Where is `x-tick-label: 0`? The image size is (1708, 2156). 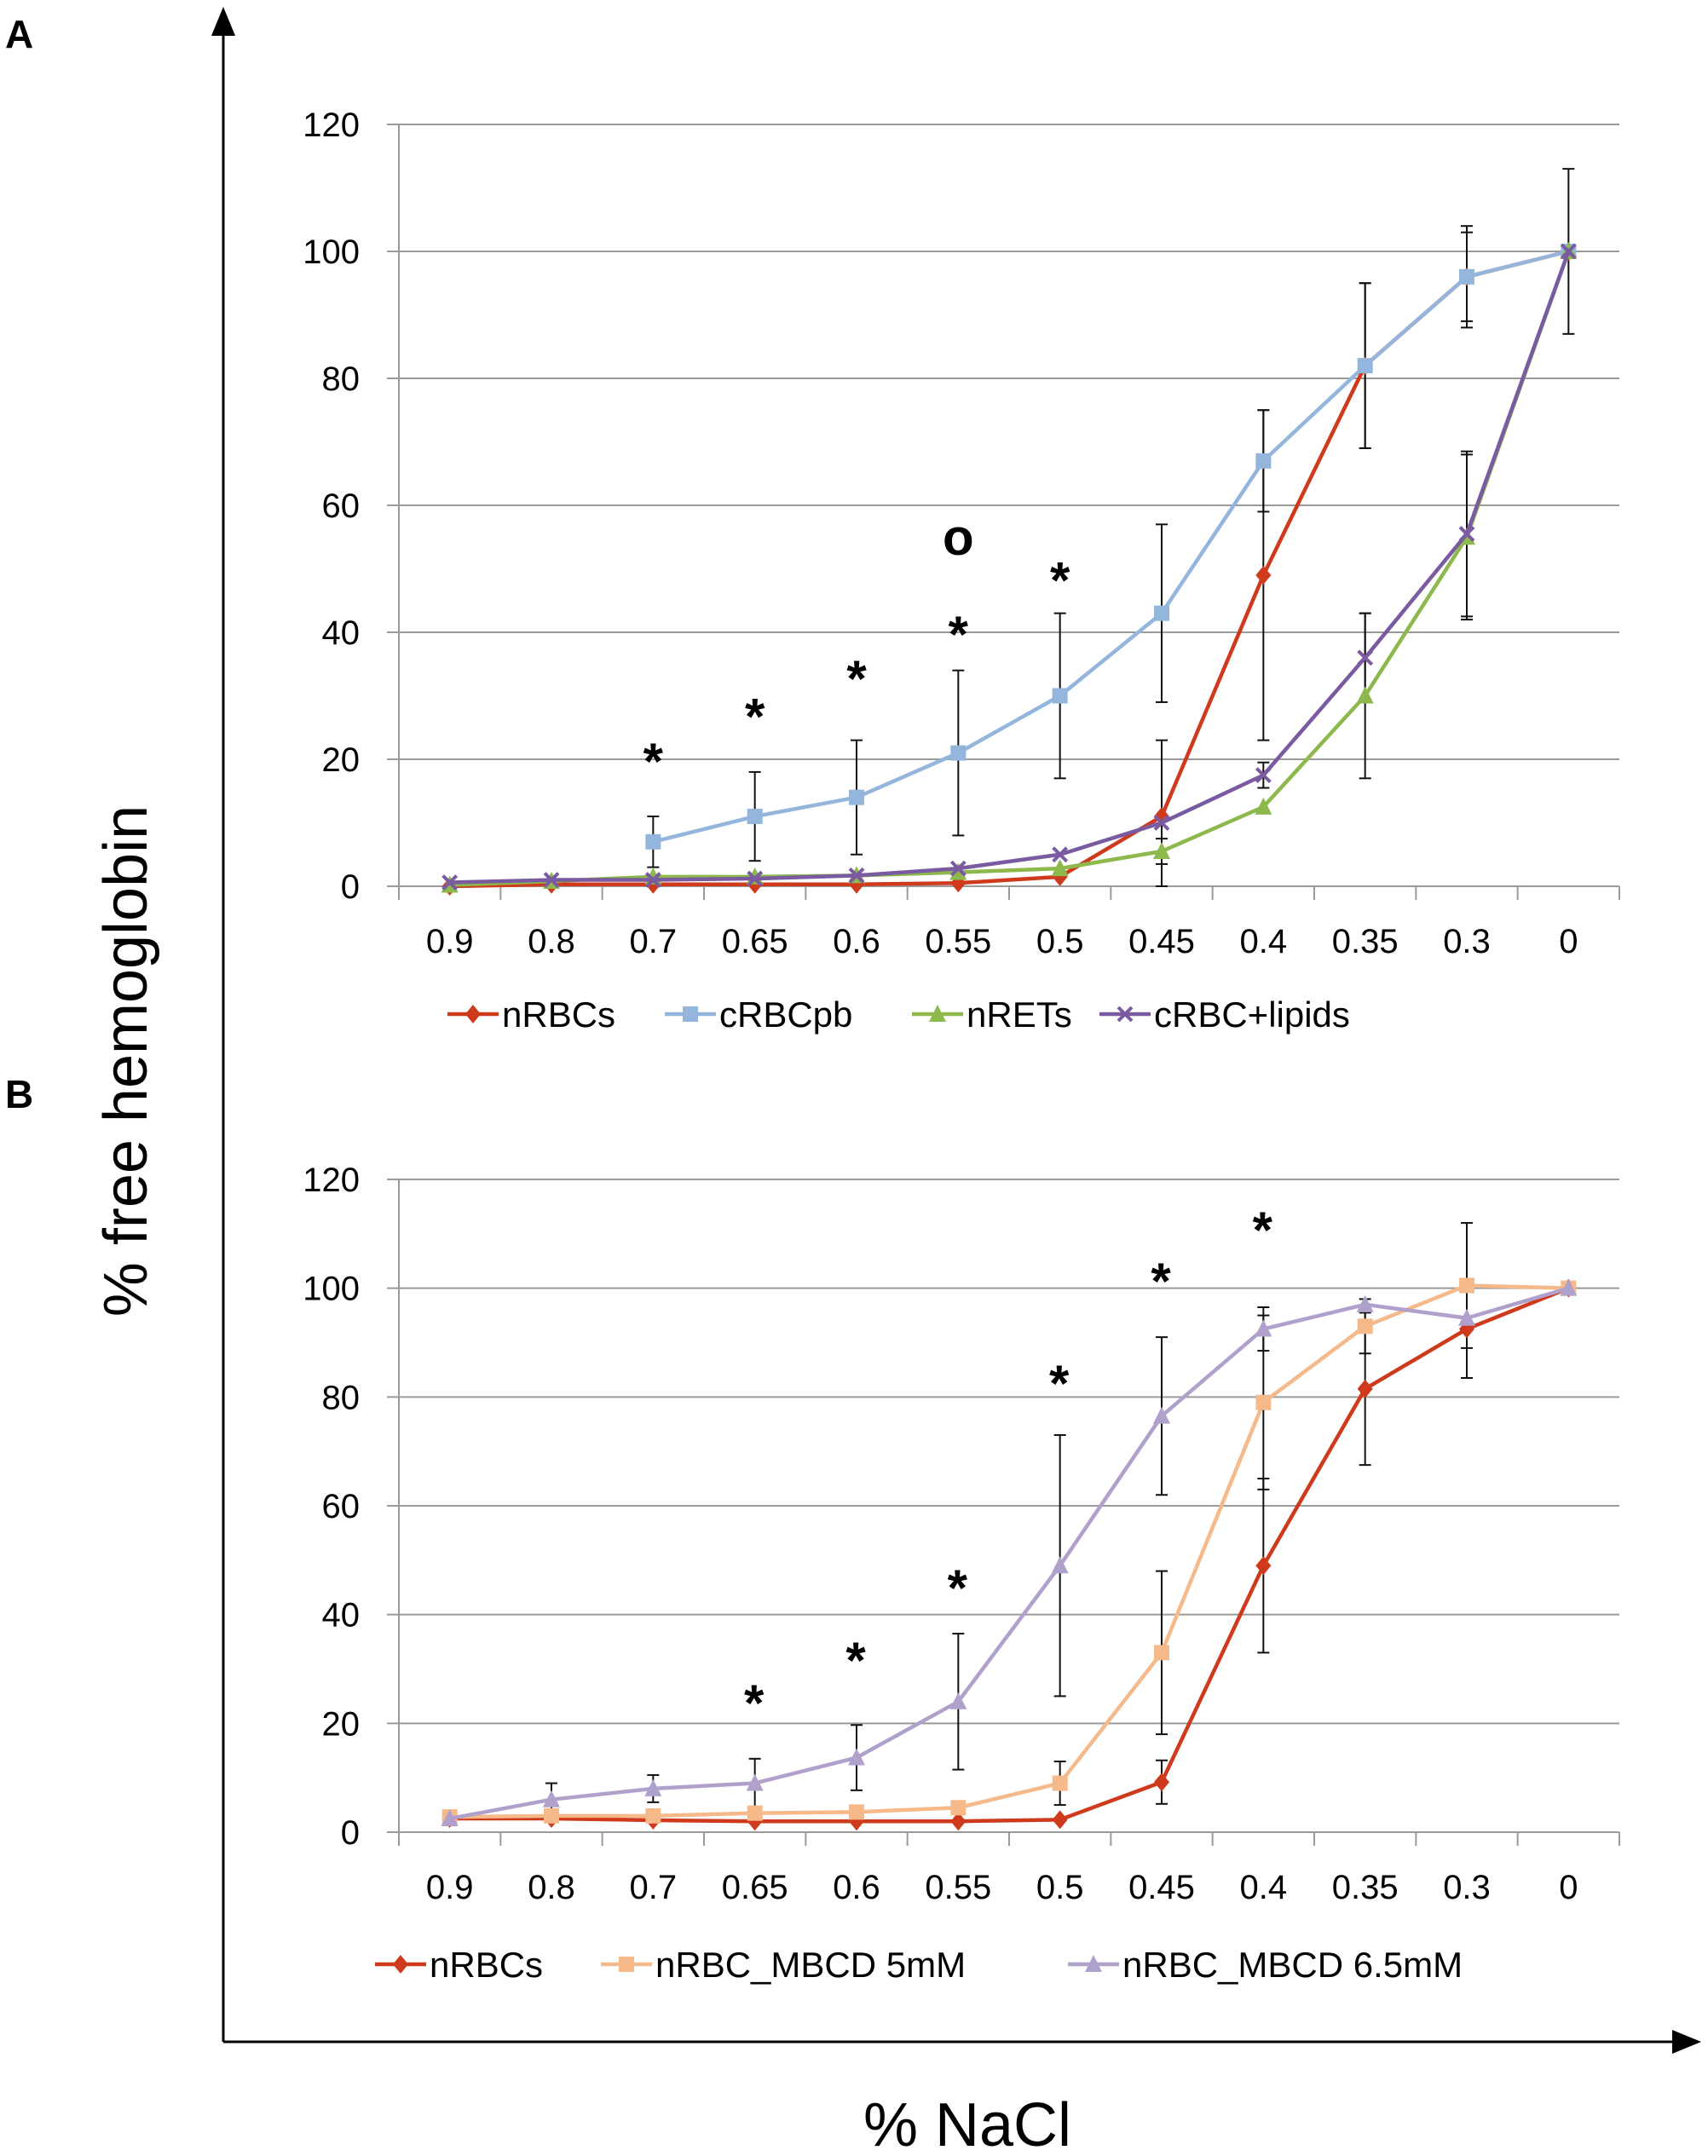
x-tick-label: 0 is located at coordinates (1568, 1887).